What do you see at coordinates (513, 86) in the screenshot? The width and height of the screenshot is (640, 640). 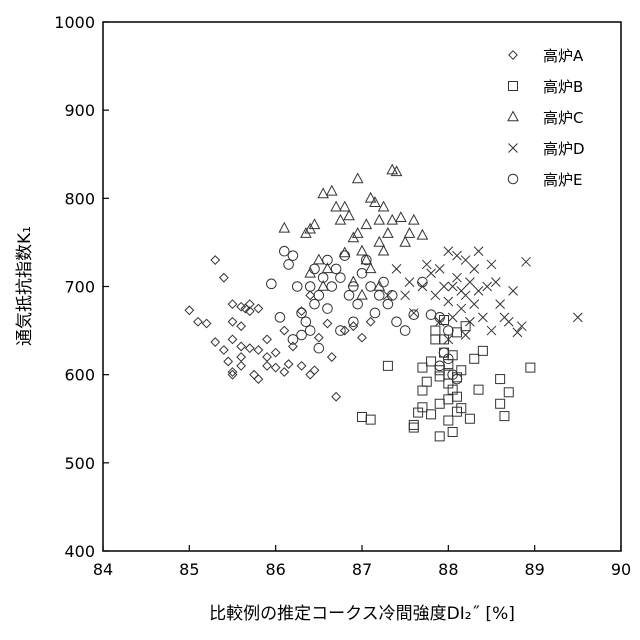 I see `legend-marker-square` at bounding box center [513, 86].